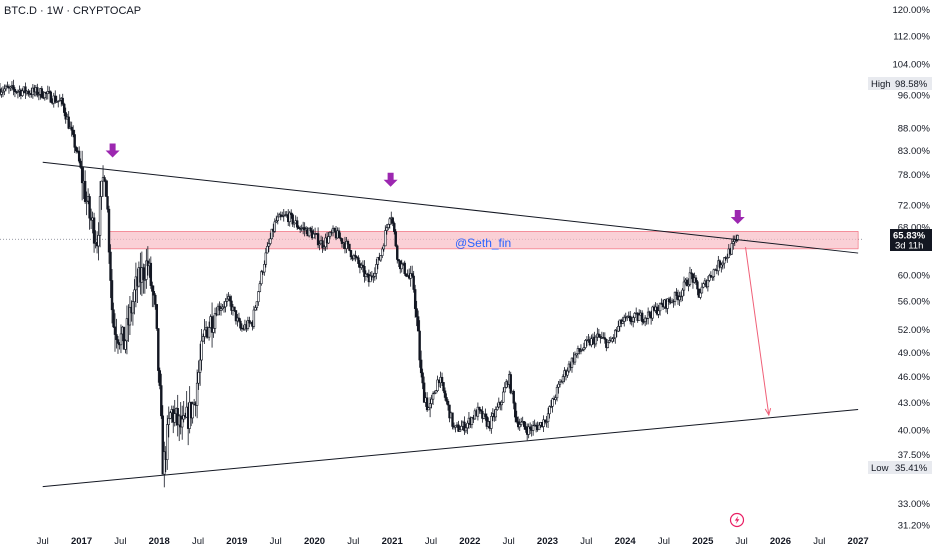 The height and width of the screenshot is (550, 932). Describe the element at coordinates (914, 455) in the screenshot. I see `y-tick-label: 37.50%` at that location.